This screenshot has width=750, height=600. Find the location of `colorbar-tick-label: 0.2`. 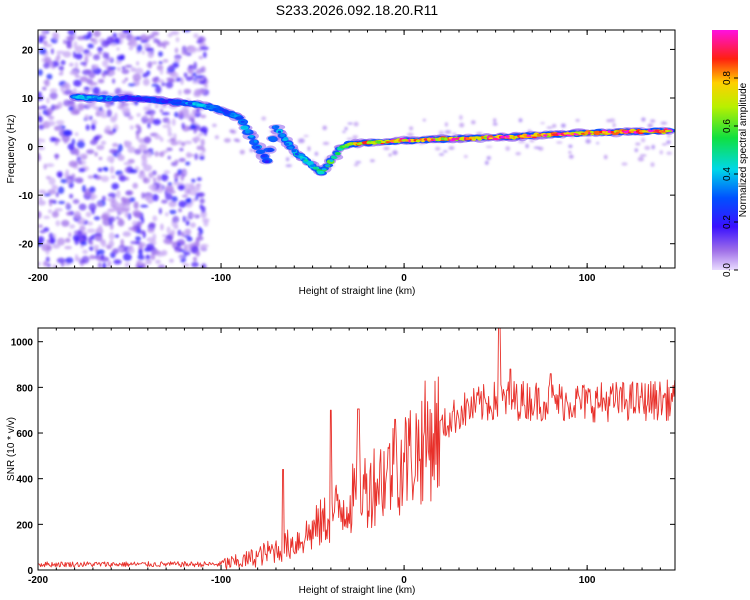

colorbar-tick-label: 0.2 is located at coordinates (727, 222).